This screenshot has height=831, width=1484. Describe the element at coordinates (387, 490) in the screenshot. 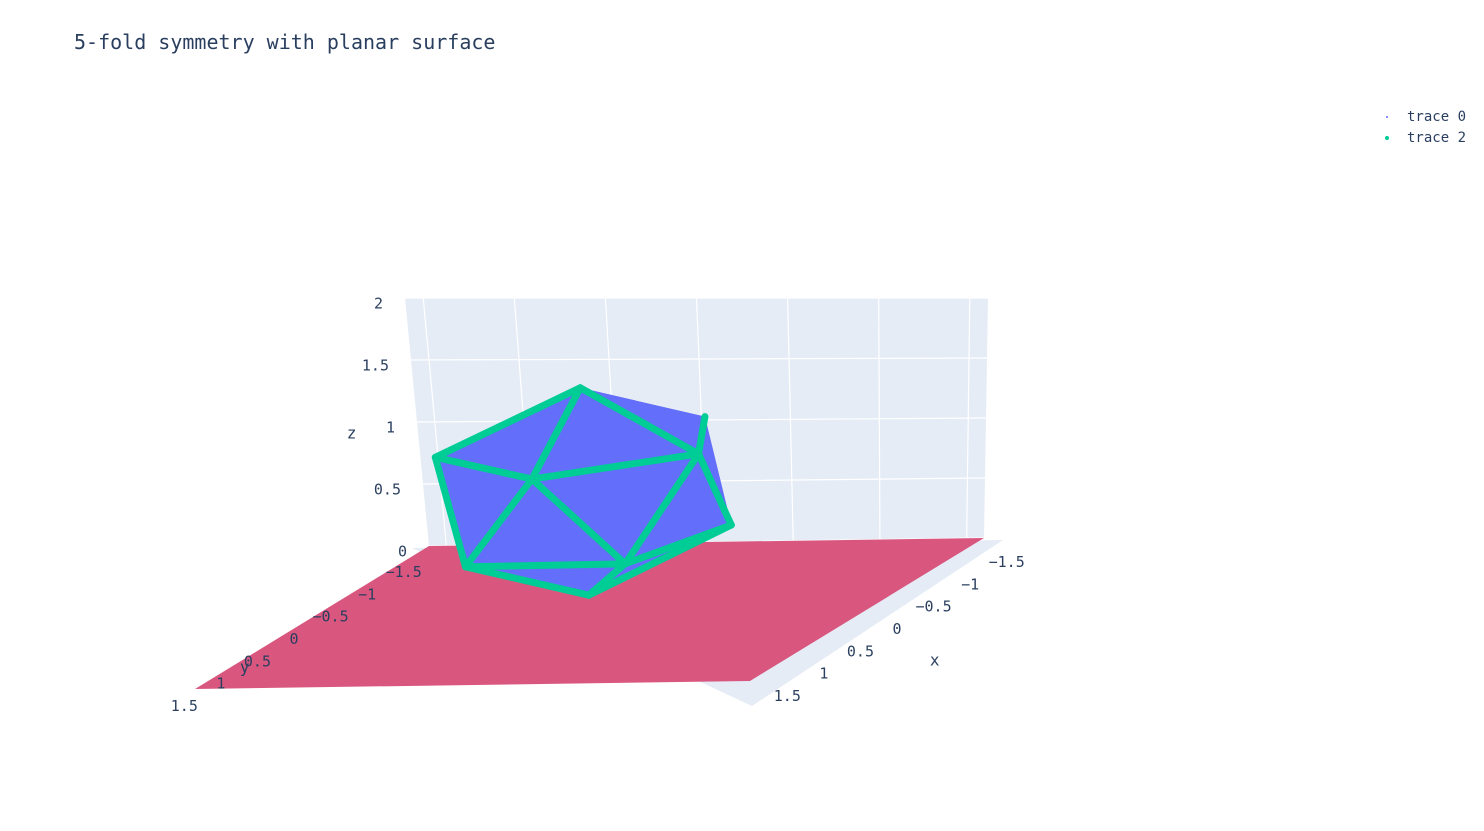

I see `z-tick-1: 0.5` at that location.